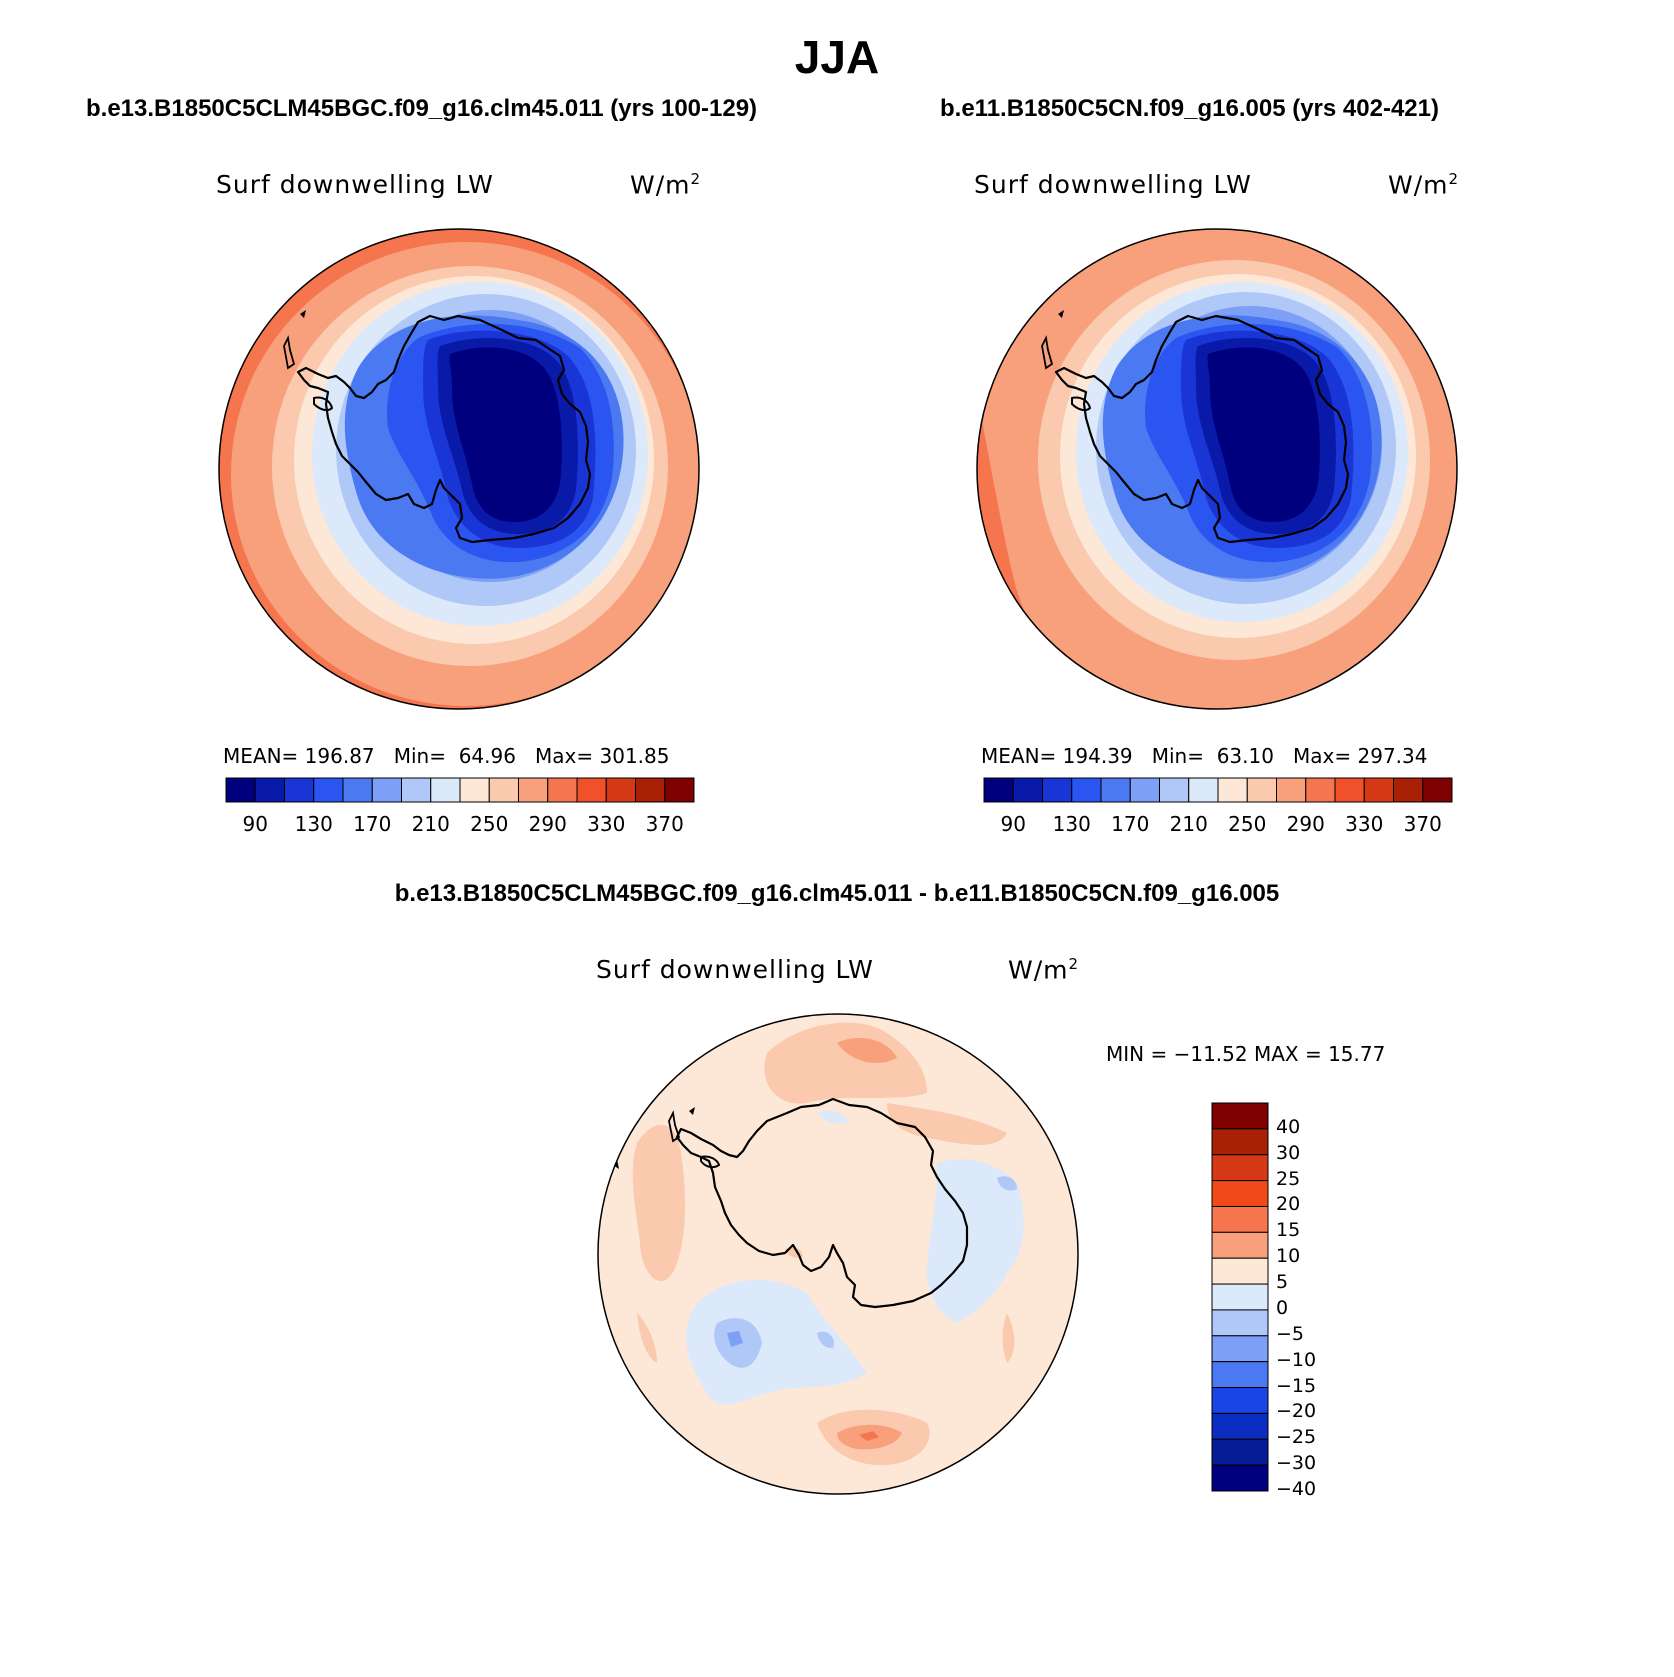 The width and height of the screenshot is (1674, 1677). I want to click on colorbar-tick-label: 5, so click(1282, 1282).